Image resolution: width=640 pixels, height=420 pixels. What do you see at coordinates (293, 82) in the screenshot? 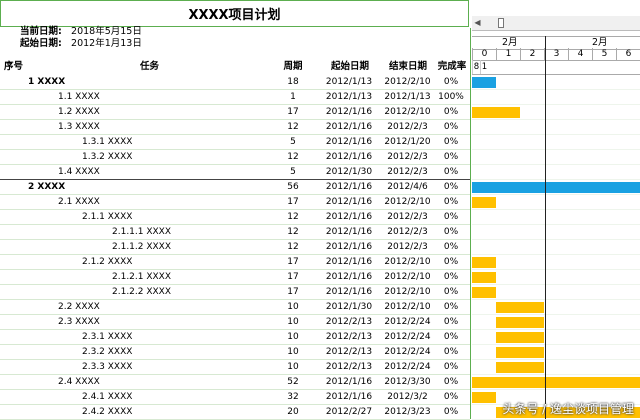
I see `task-duration: 18` at bounding box center [293, 82].